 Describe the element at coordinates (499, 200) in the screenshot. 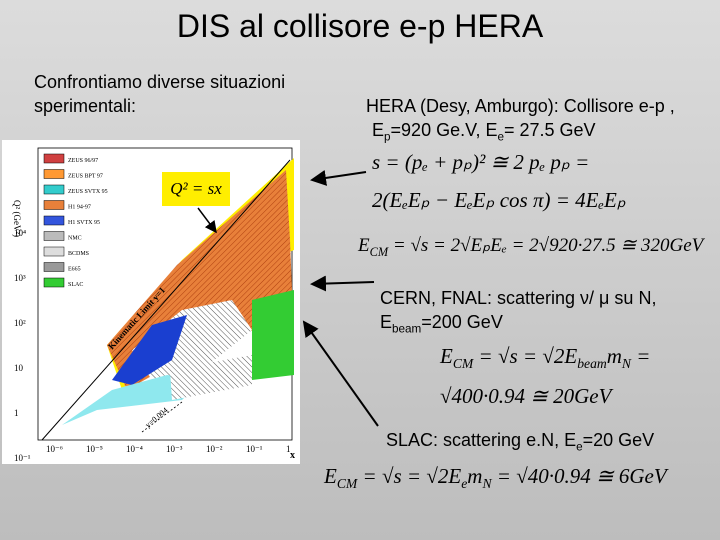

I see `equation: 2(EₑEₚ − EₑEₚ cos π) = 4EₑEₚ` at that location.